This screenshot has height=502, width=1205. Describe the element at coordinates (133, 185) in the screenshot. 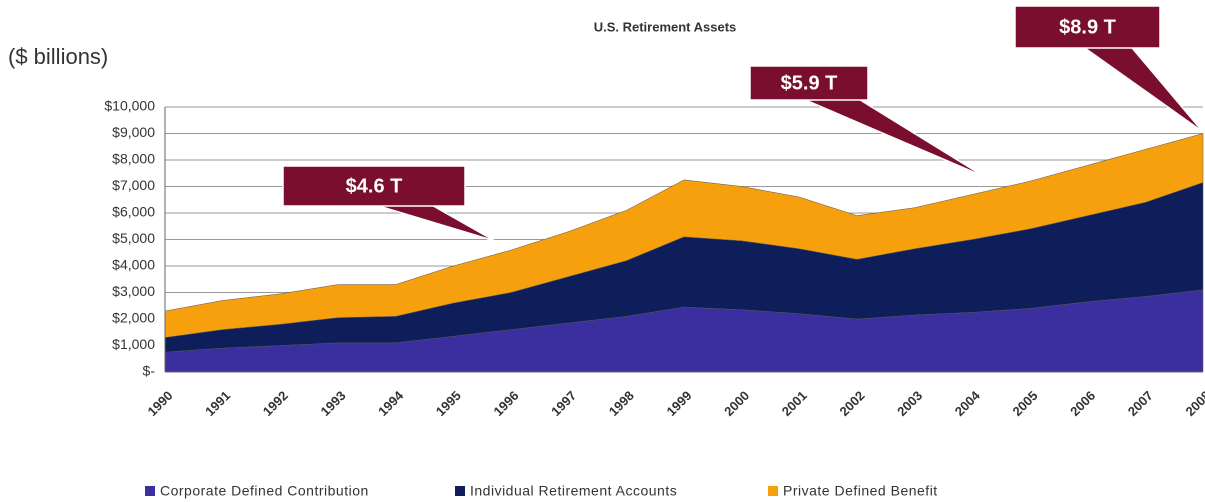

I see `y-tick-label: $7,000` at that location.